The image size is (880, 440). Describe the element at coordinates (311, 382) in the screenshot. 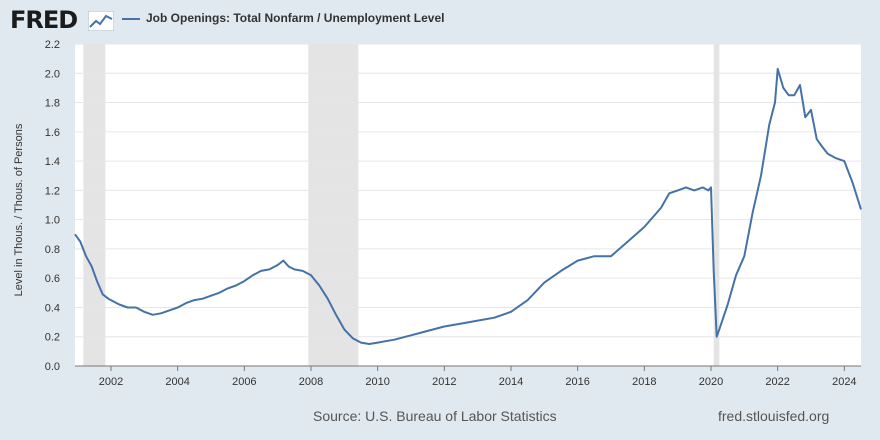

I see `x-tick-label: 2008` at that location.